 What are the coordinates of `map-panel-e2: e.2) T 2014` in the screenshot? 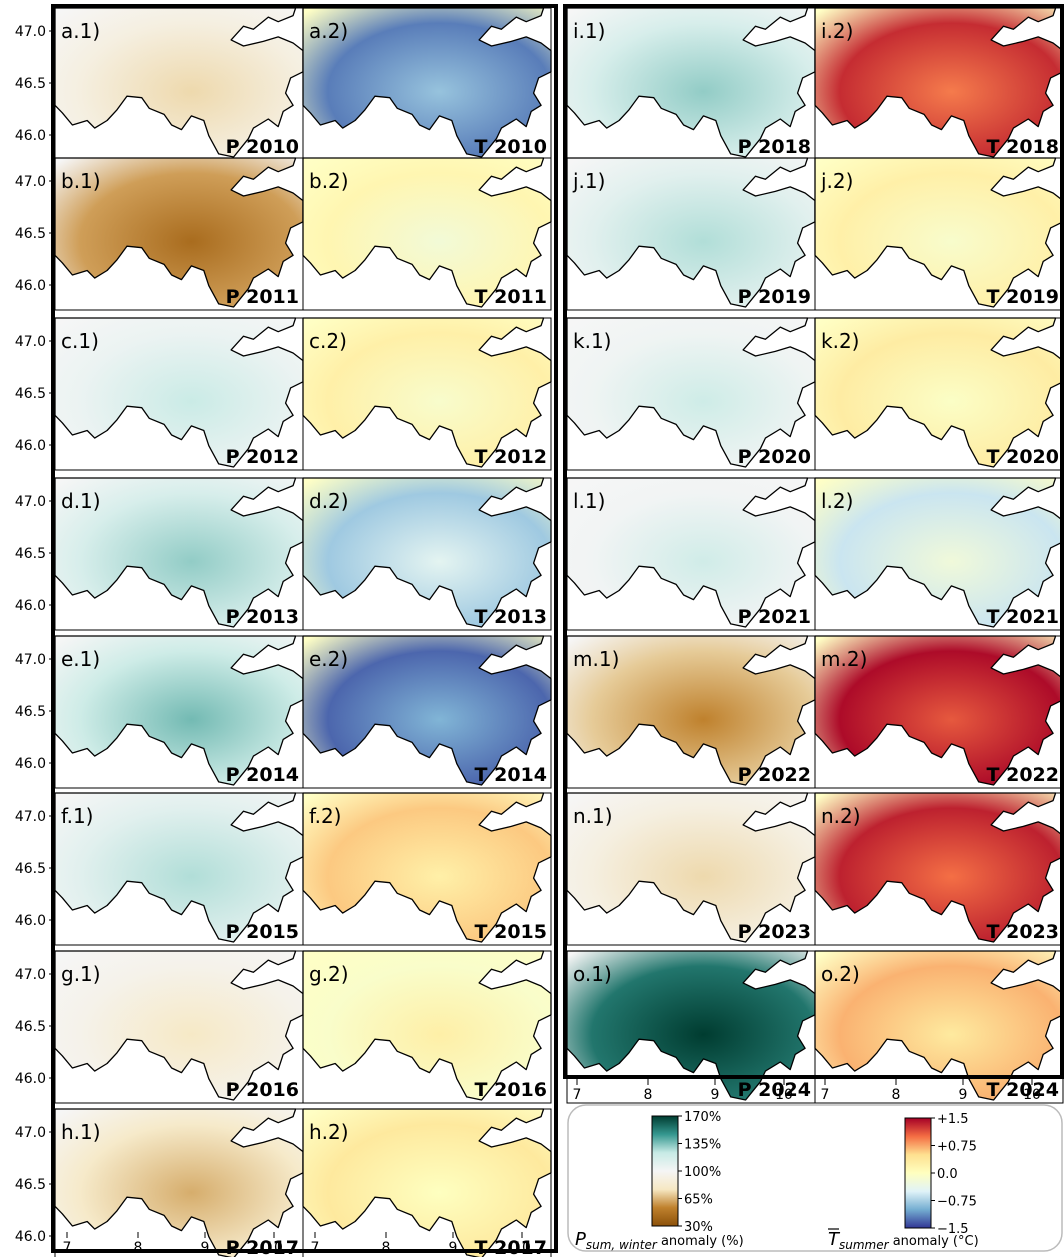 It's located at (427, 712).